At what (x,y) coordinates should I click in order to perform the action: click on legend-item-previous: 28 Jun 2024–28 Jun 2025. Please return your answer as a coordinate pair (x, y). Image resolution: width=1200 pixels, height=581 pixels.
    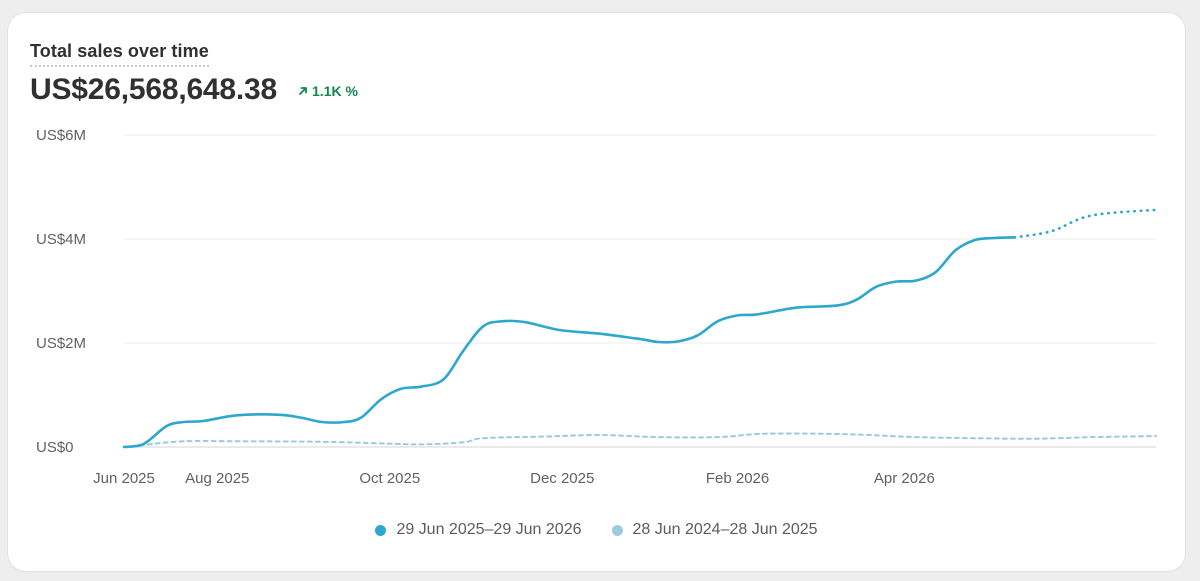
    Looking at the image, I should click on (714, 530).